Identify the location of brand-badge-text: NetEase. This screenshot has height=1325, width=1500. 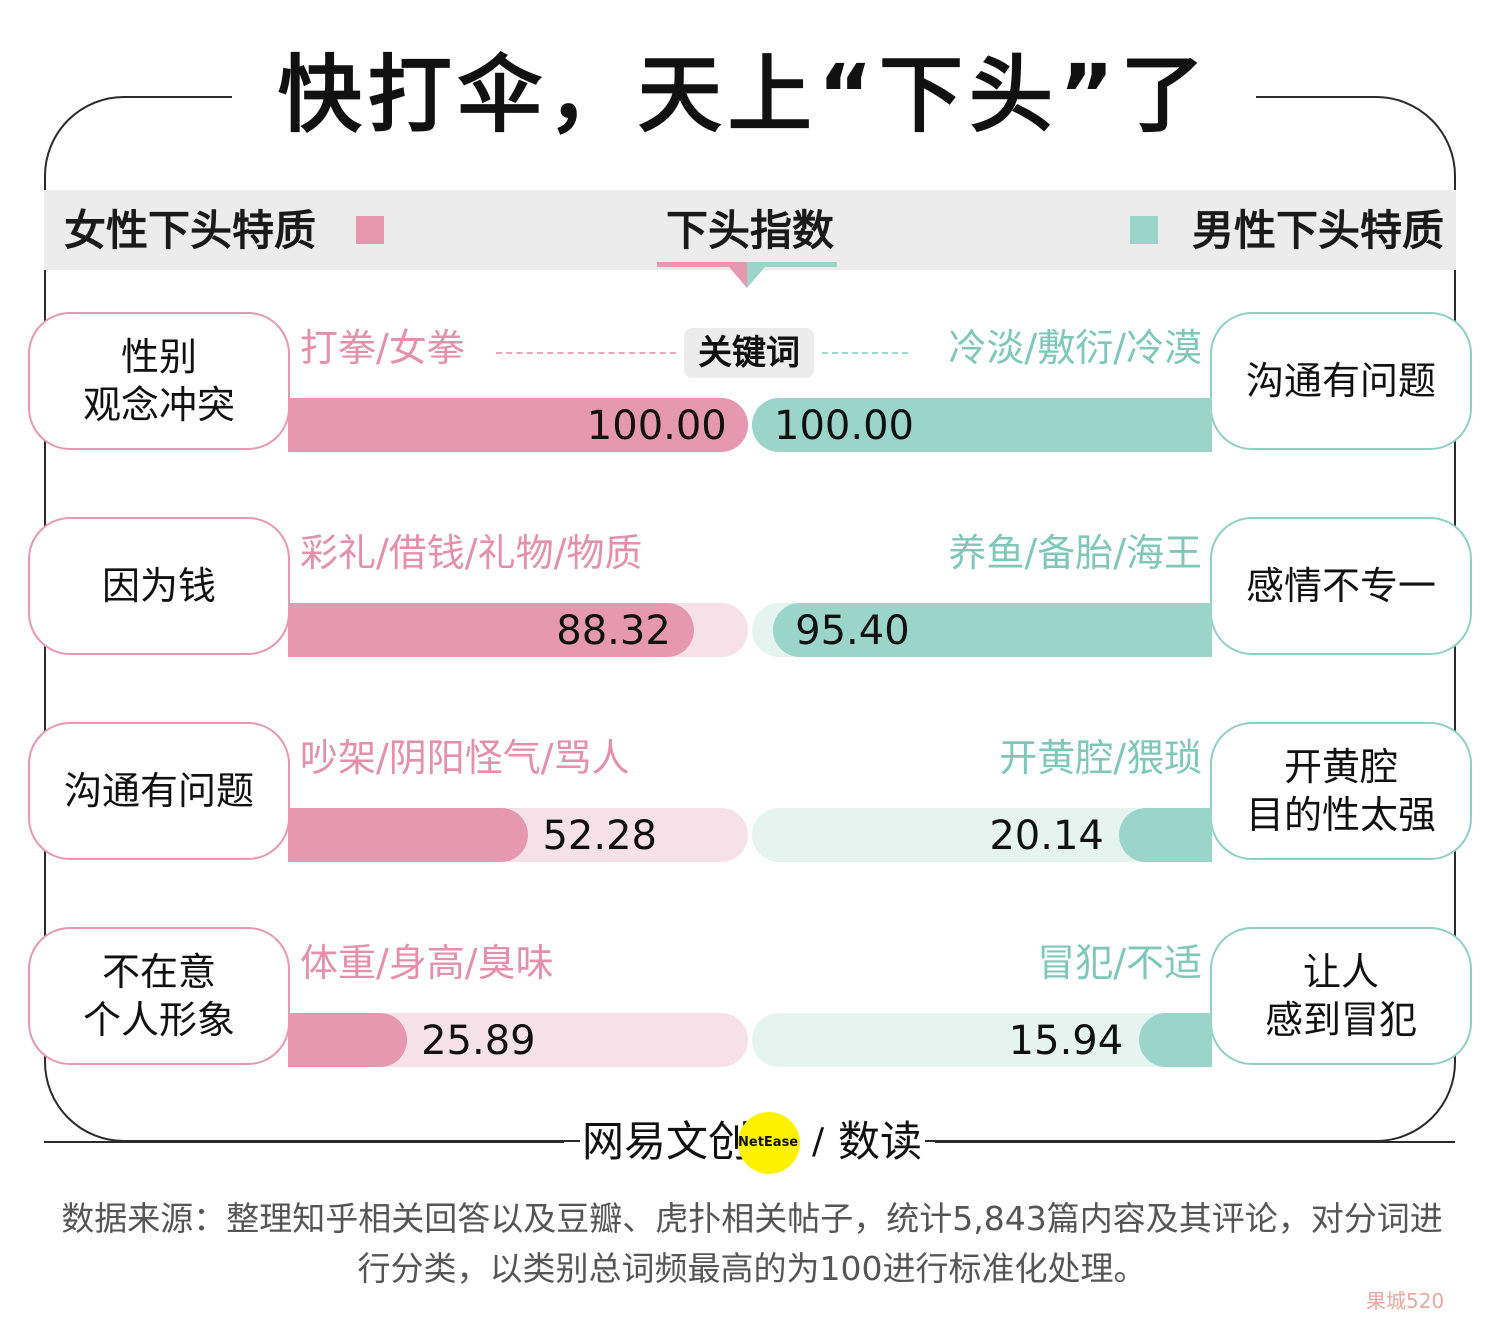
(768, 1142).